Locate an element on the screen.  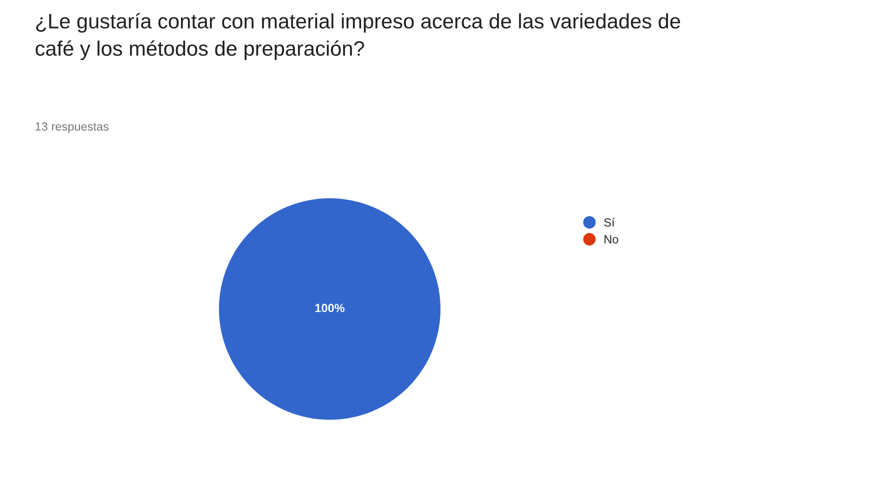
data-label: 100% is located at coordinates (330, 308).